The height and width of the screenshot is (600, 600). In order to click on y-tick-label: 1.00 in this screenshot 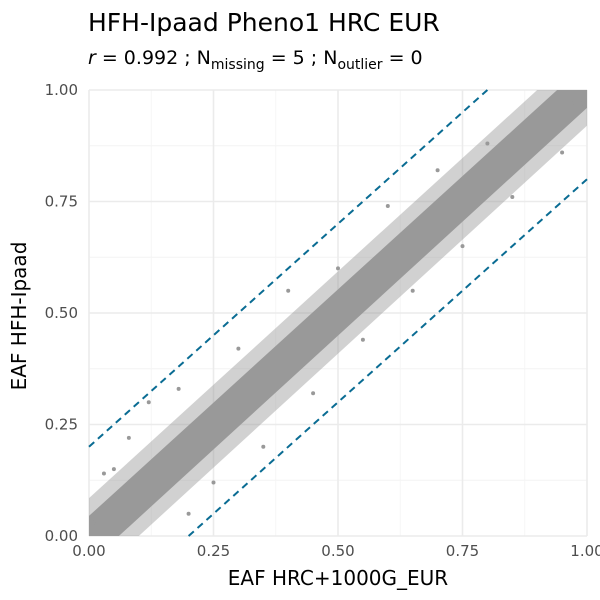, I will do `click(61, 90)`.